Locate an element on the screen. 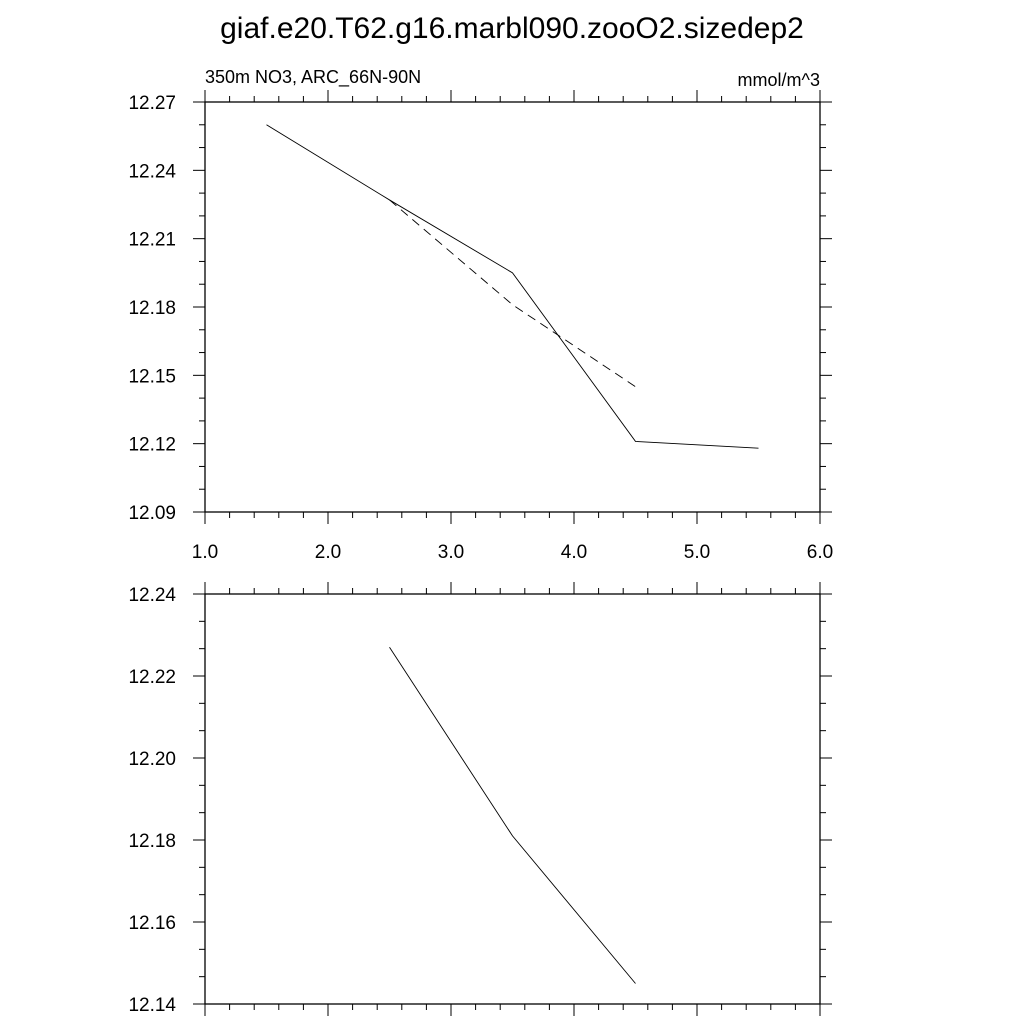 The height and width of the screenshot is (1024, 1024). top-x-tick-label: 3.0 is located at coordinates (451, 552).